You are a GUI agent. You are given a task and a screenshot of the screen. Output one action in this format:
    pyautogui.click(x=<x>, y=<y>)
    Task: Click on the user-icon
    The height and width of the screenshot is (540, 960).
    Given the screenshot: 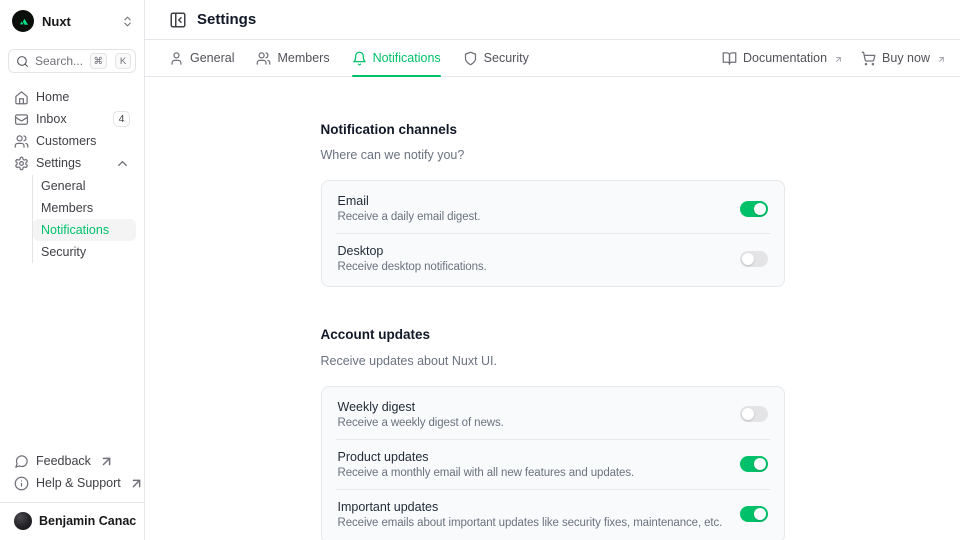 What is the action you would take?
    pyautogui.click(x=176, y=58)
    